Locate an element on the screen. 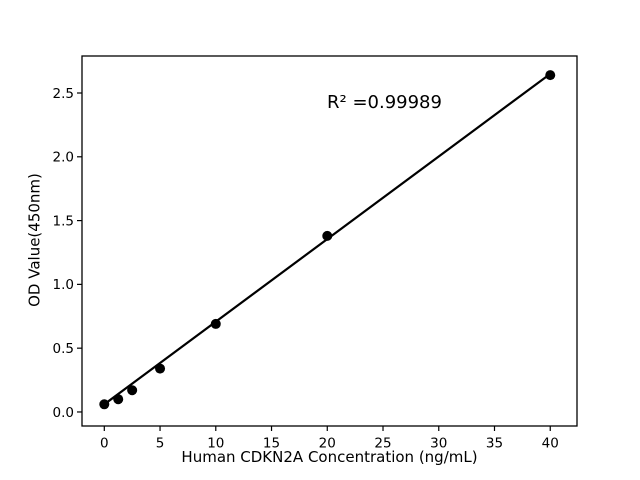  x-axis-tick-label: 5 is located at coordinates (160, 444).